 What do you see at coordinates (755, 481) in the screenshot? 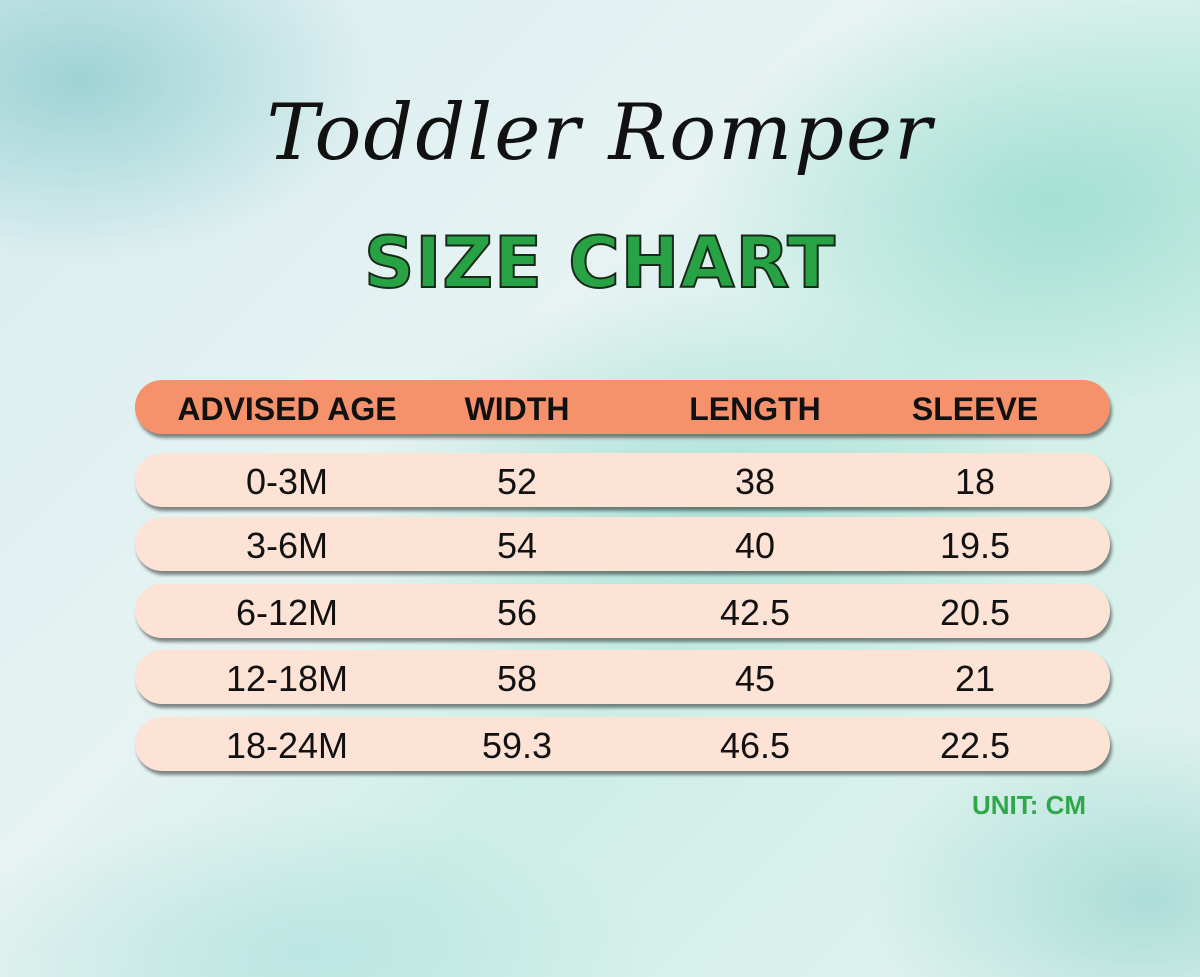
I see `table-cell: 38` at bounding box center [755, 481].